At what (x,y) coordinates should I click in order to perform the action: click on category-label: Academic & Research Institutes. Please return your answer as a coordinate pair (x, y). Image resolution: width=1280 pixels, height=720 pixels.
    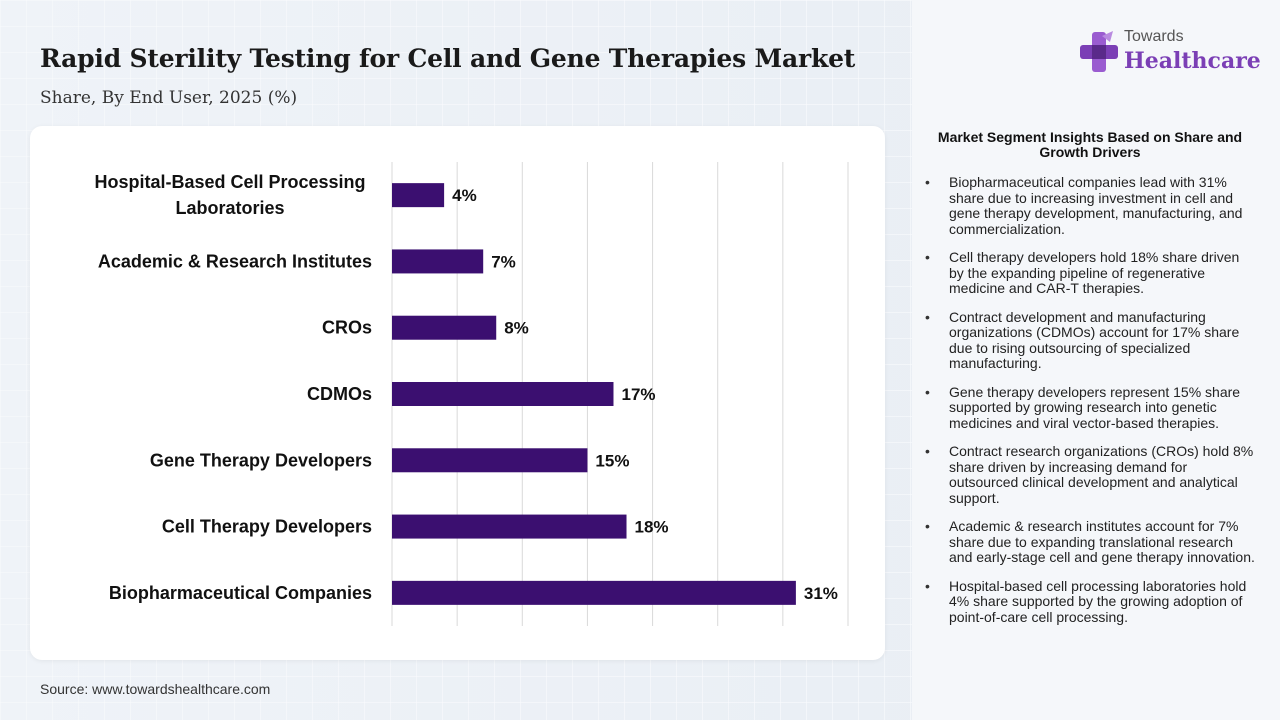
    Looking at the image, I should click on (235, 261).